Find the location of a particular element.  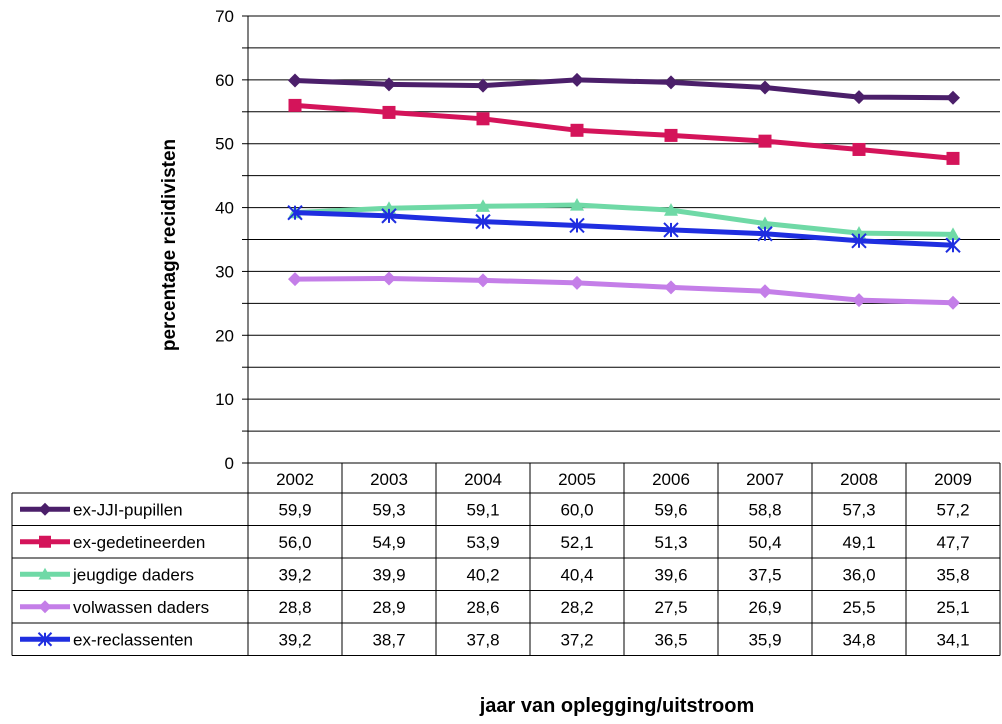

data-value-label: 37,2 is located at coordinates (576, 639).